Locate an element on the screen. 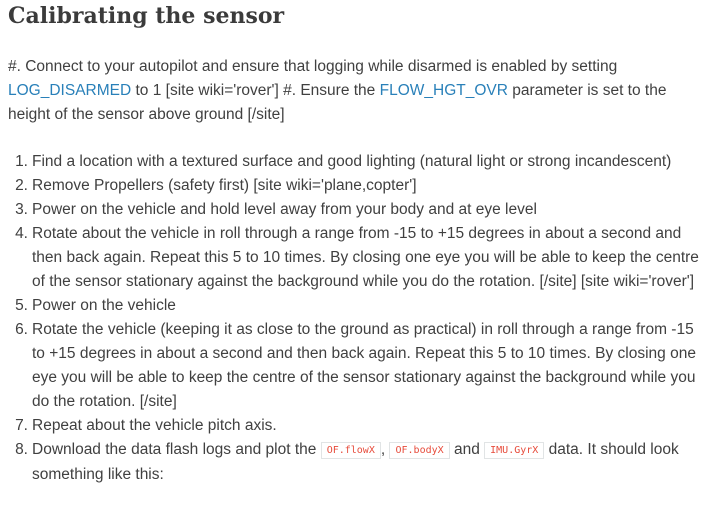 This screenshot has width=720, height=514. intro-text-2: to 1 [site wiki='rover'] #. Ensure the is located at coordinates (255, 90).